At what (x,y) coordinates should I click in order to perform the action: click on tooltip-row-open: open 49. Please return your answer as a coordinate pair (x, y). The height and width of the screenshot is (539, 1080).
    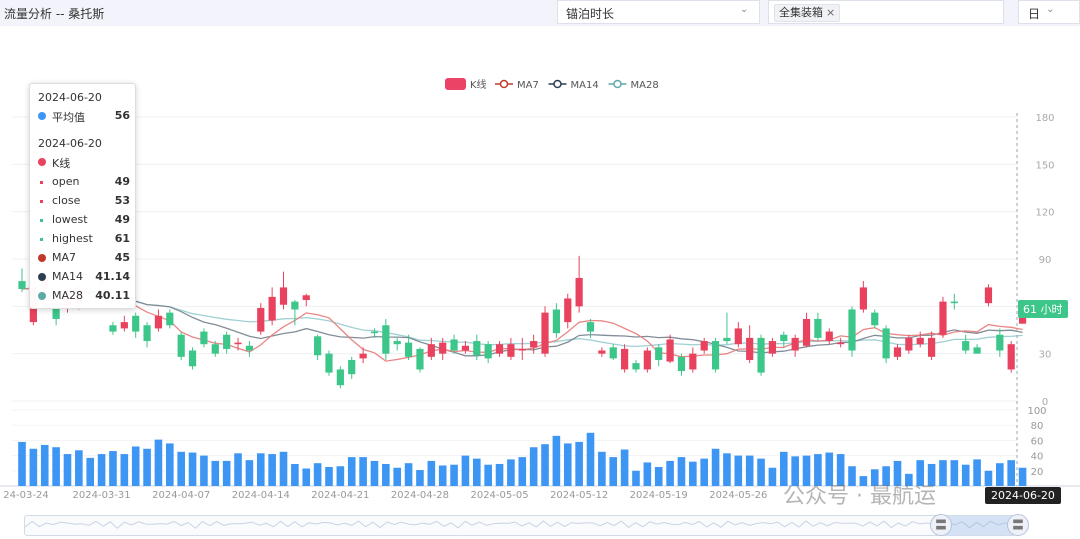
    Looking at the image, I should click on (84, 182).